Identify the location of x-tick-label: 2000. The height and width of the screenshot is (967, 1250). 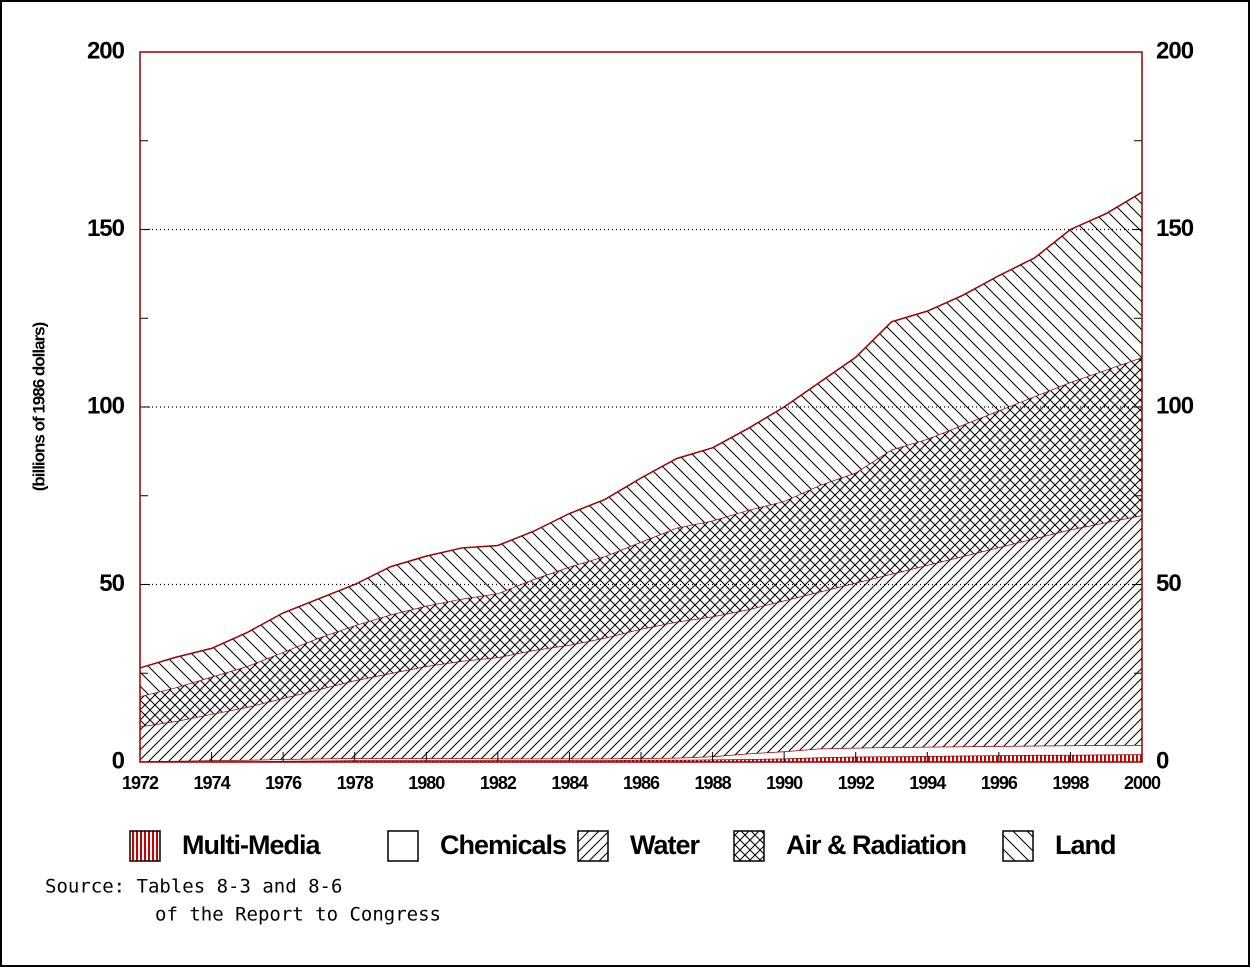
(1142, 783).